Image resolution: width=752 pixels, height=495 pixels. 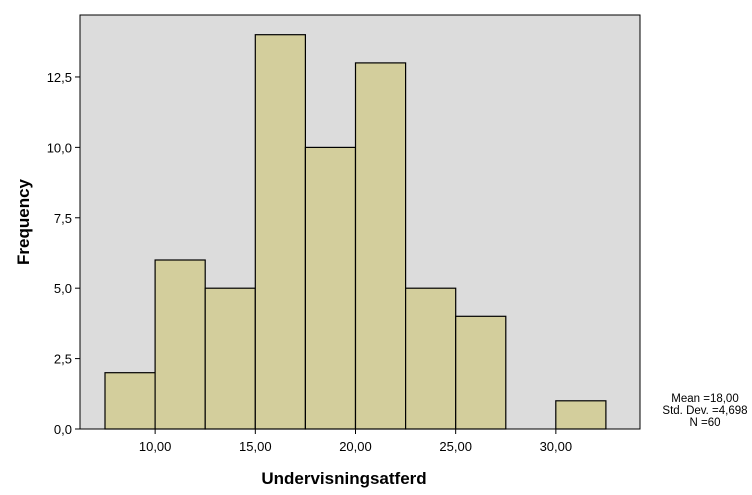 I want to click on y-tick-label: 2,5, so click(x=63, y=359).